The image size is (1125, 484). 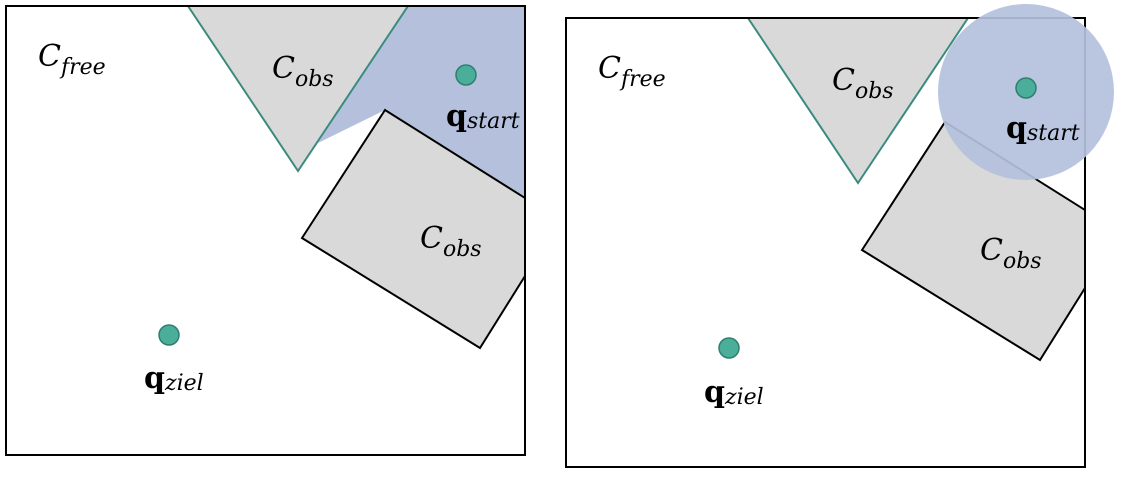 I want to click on right-goal-label: qziel, so click(x=734, y=392).